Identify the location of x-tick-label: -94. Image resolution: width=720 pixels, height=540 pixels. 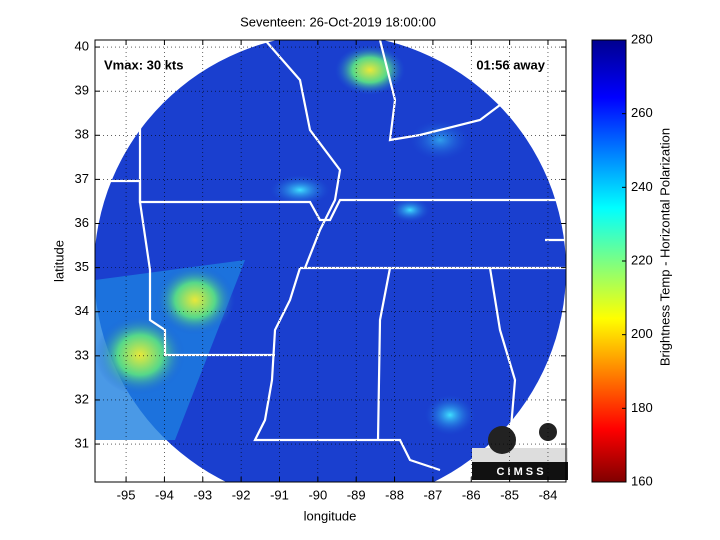
(164, 494).